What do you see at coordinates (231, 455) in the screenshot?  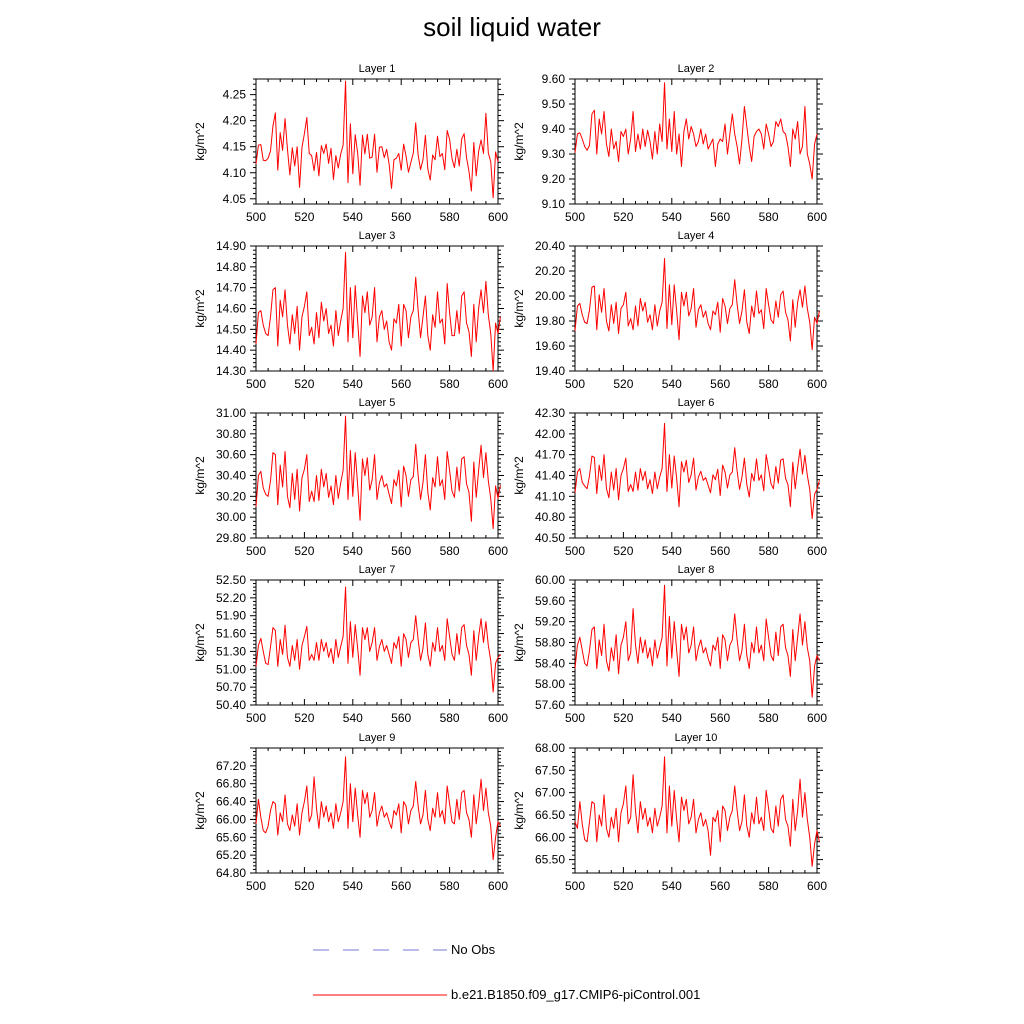 I see `y-tick-label: 30.60` at bounding box center [231, 455].